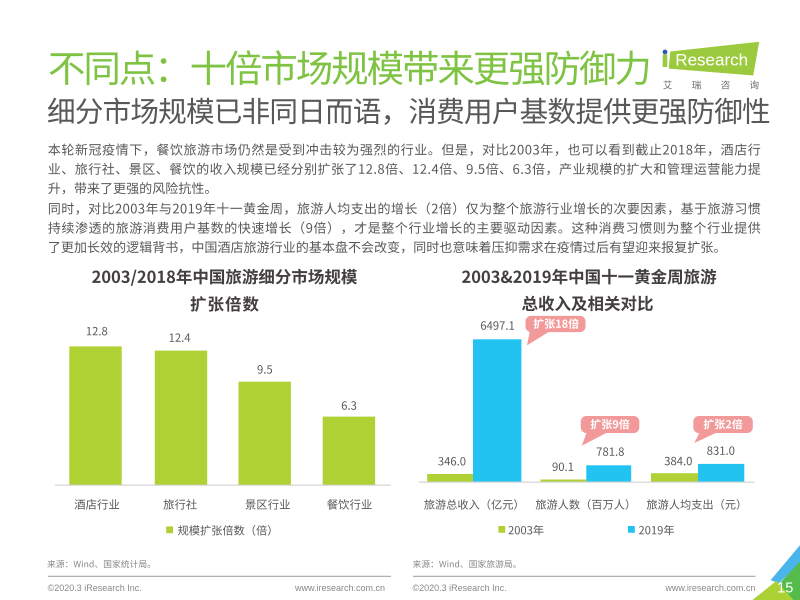  I want to click on svg-text: Research, so click(711, 60).